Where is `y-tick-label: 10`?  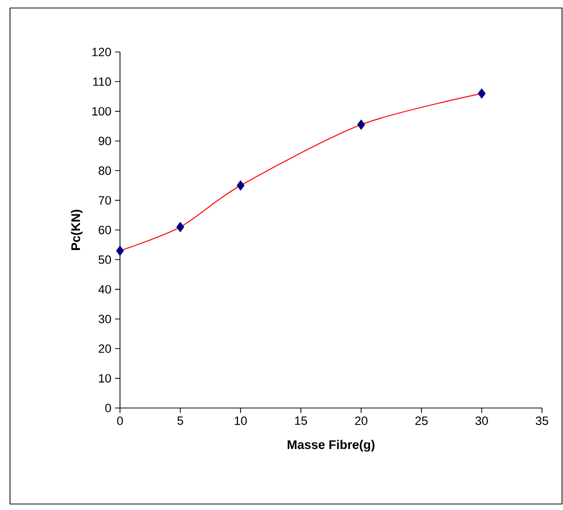
y-tick-label: 10 is located at coordinates (105, 378).